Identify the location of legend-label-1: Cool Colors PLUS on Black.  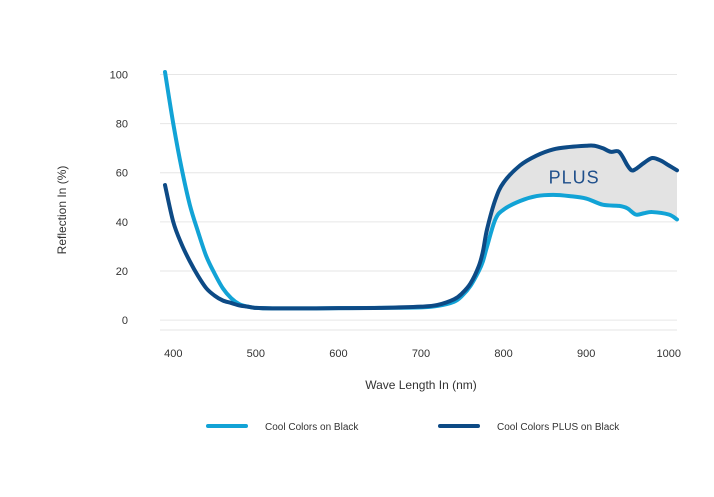
(558, 427).